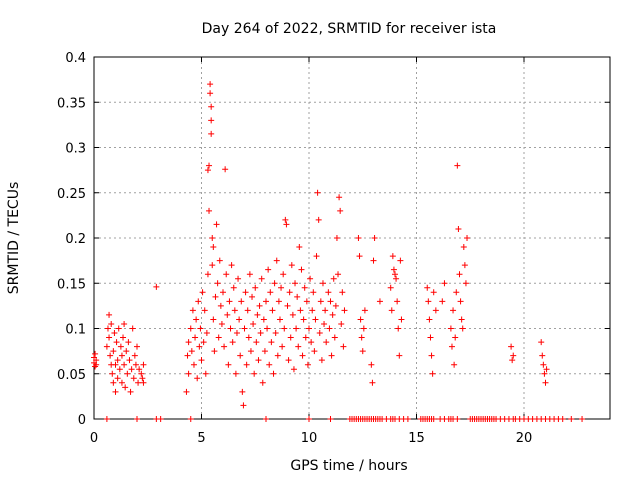  I want to click on y-tick-label: 0.35, so click(71, 103).